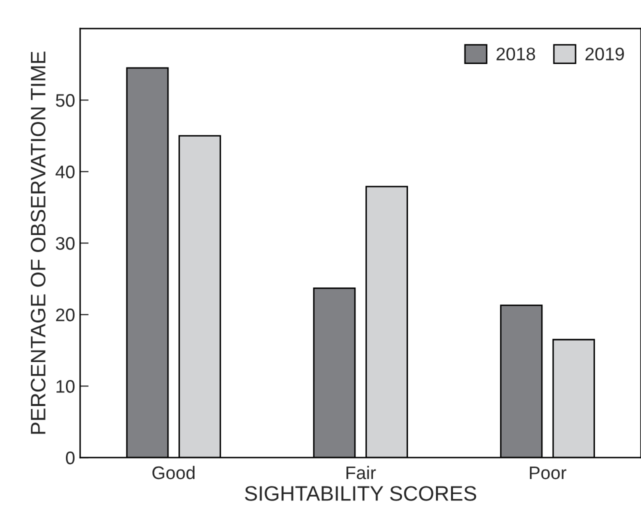 The height and width of the screenshot is (520, 641). Describe the element at coordinates (173, 473) in the screenshot. I see `x-tick-label: Good` at that location.